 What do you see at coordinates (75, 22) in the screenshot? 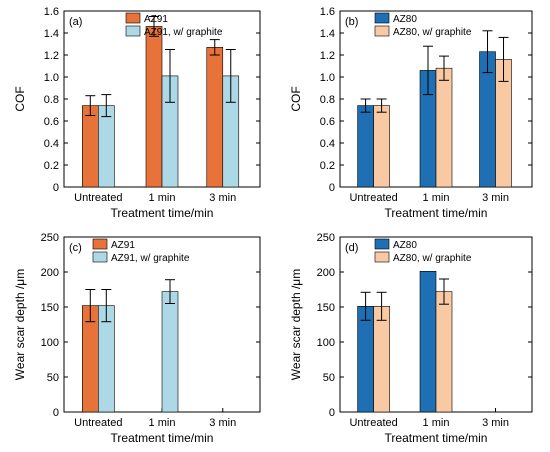
I see `panel-letter: (a)` at bounding box center [75, 22].